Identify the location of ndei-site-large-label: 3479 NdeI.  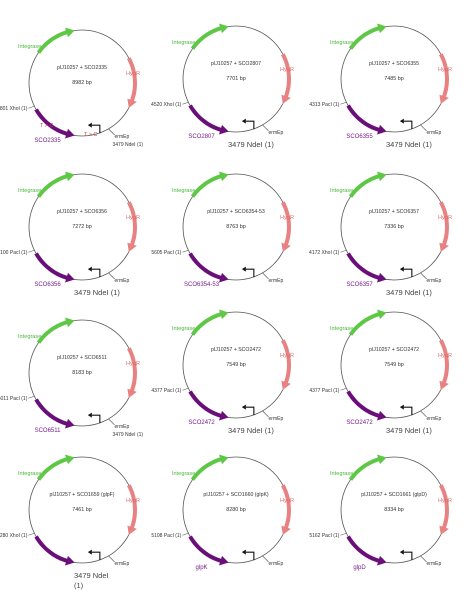
(91, 575).